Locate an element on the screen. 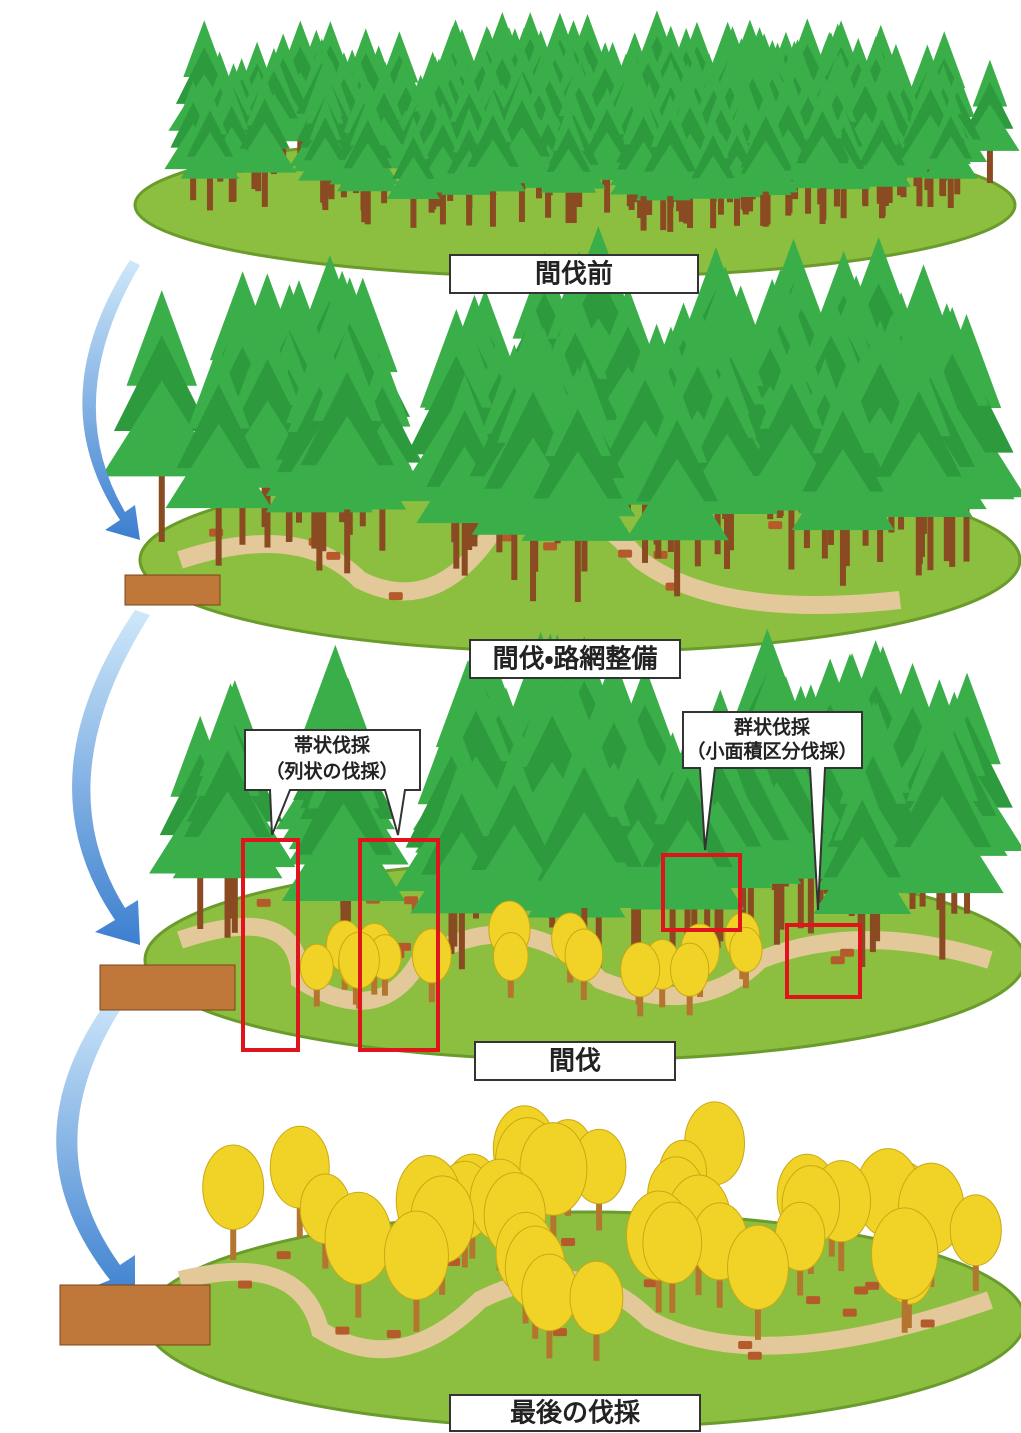 The height and width of the screenshot is (1433, 1021). cut-areas is located at coordinates (551, 945).